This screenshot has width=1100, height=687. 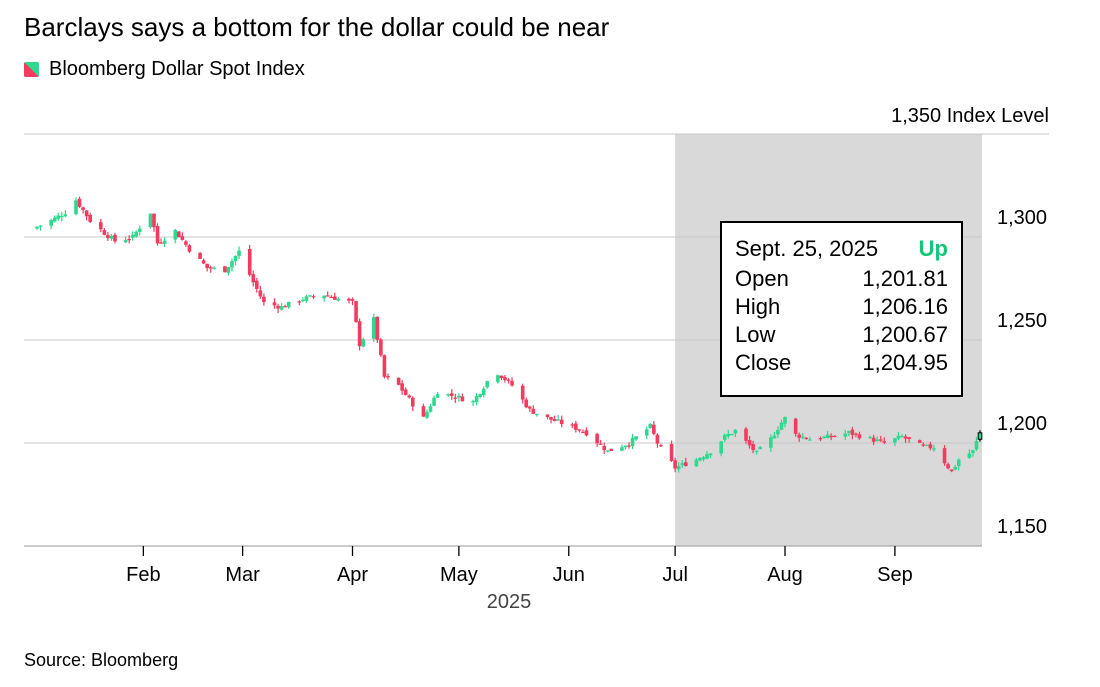 What do you see at coordinates (459, 575) in the screenshot?
I see `x-tick-label: May` at bounding box center [459, 575].